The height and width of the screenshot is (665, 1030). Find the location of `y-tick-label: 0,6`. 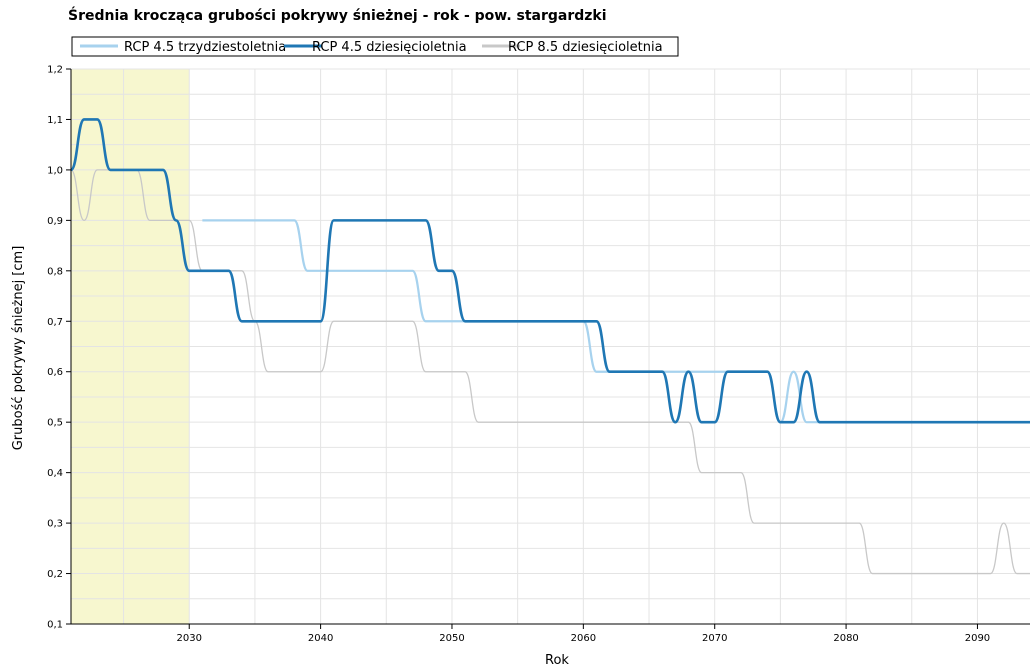

y-tick-label: 0,6 is located at coordinates (55, 372).